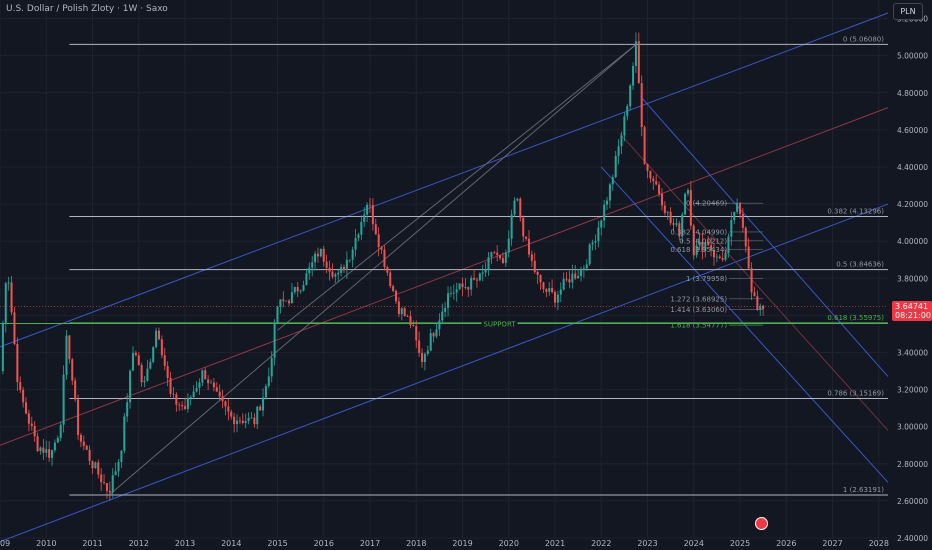 The width and height of the screenshot is (932, 550). Describe the element at coordinates (87, 9) in the screenshot. I see `symbol-title: U.S. Dollar / Polish Zloty · 1W · Saxo` at that location.